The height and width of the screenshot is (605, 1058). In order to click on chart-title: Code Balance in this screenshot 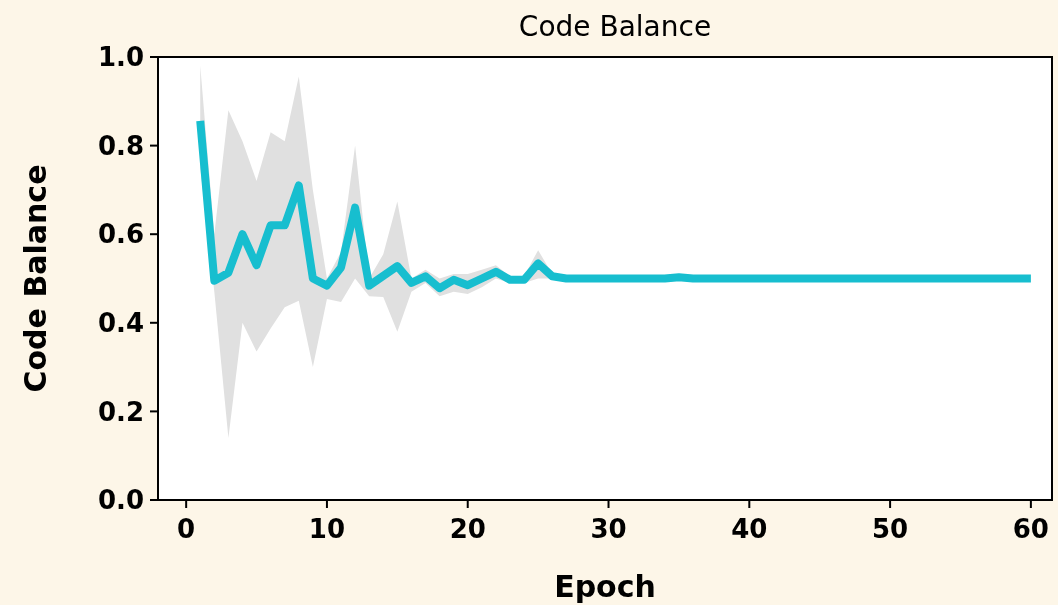, I will do `click(615, 26)`.